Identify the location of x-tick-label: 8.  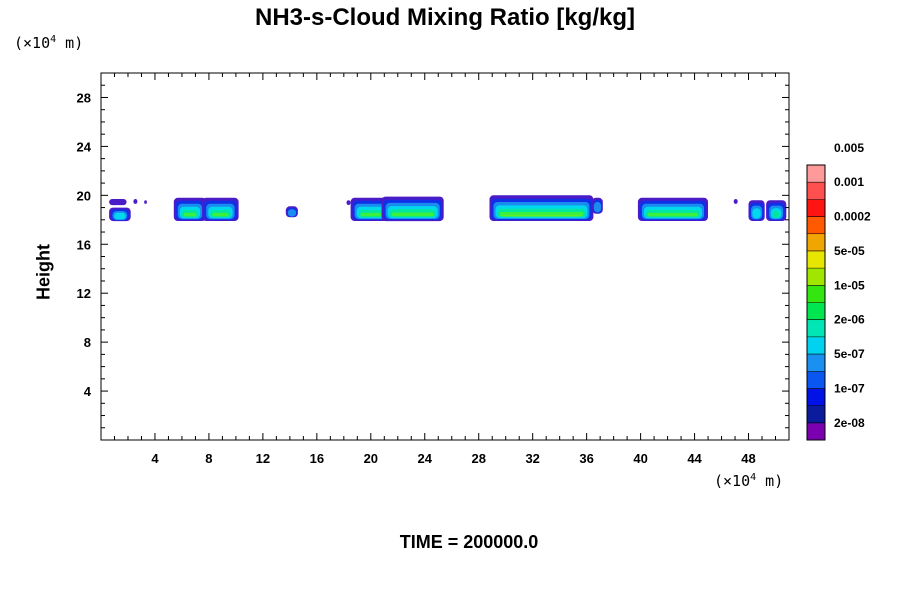
(208, 458).